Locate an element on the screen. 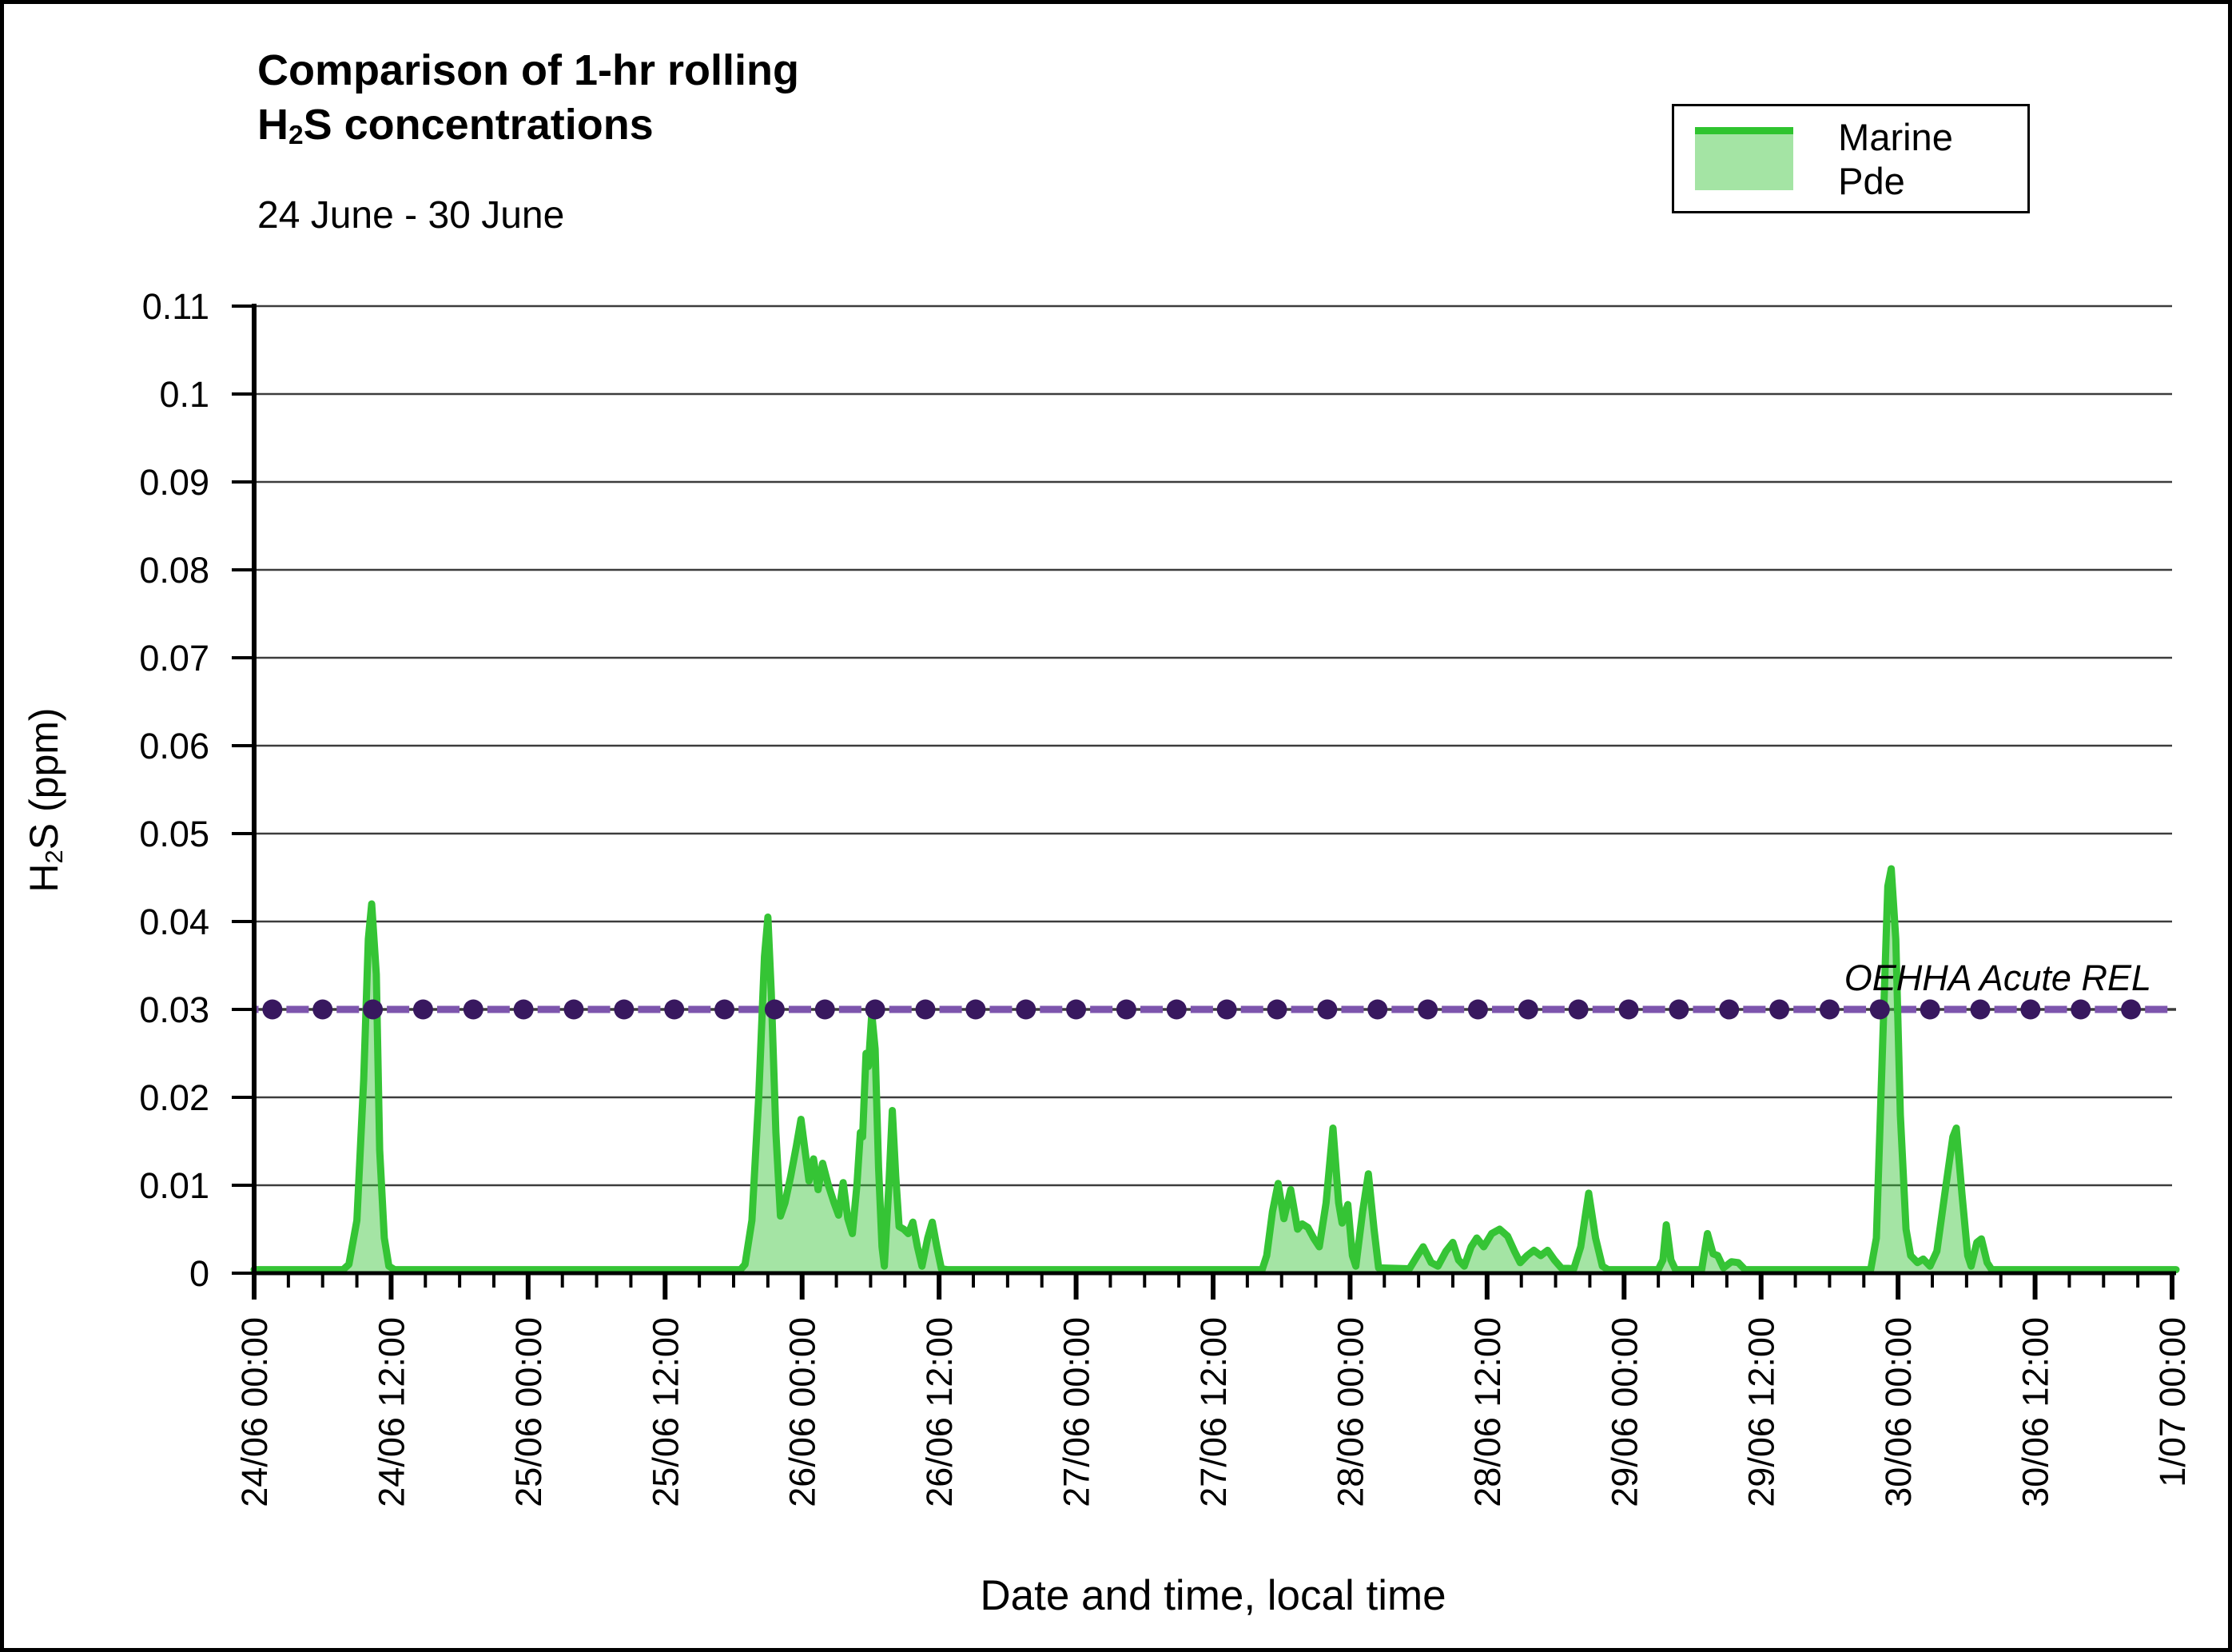 The height and width of the screenshot is (1652, 2232). y-tick-label: 0.07 is located at coordinates (174, 658).